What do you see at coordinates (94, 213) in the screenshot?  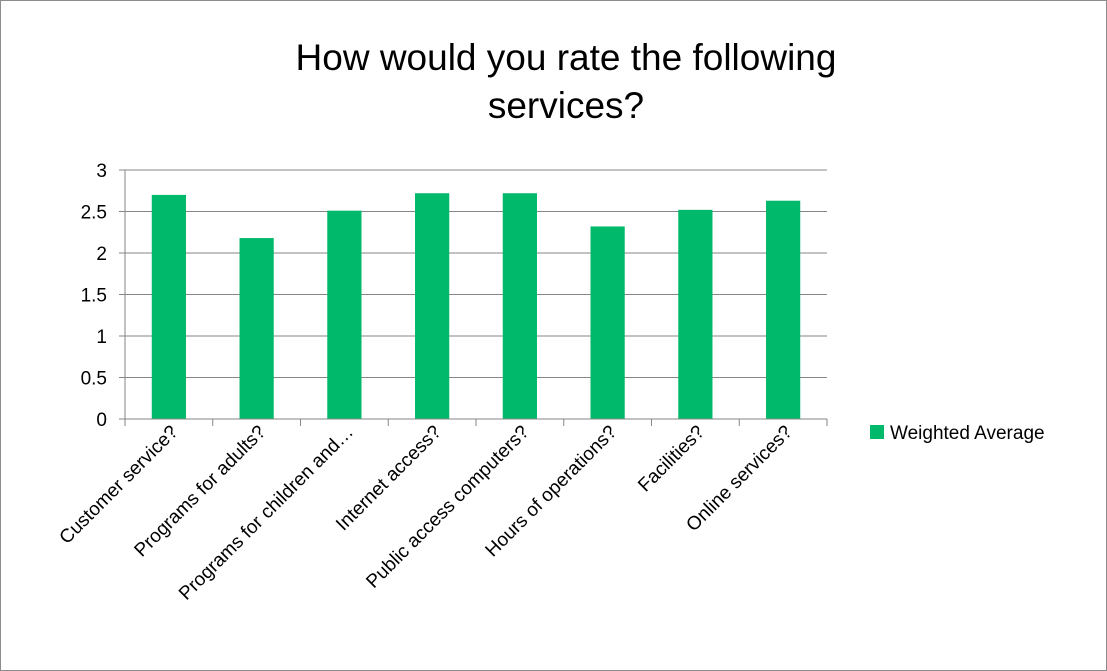 I see `y-tick-label: 2.5` at bounding box center [94, 213].